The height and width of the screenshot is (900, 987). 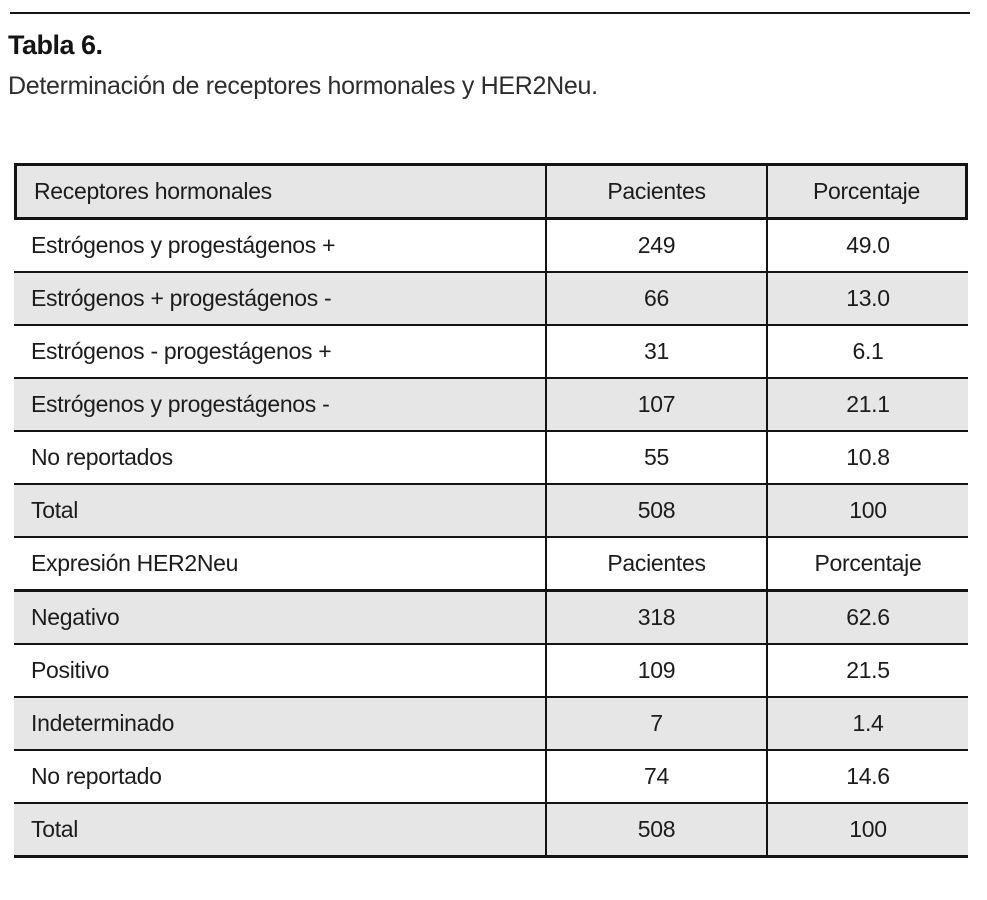 I want to click on row-label-cell: Positivo, so click(x=70, y=670).